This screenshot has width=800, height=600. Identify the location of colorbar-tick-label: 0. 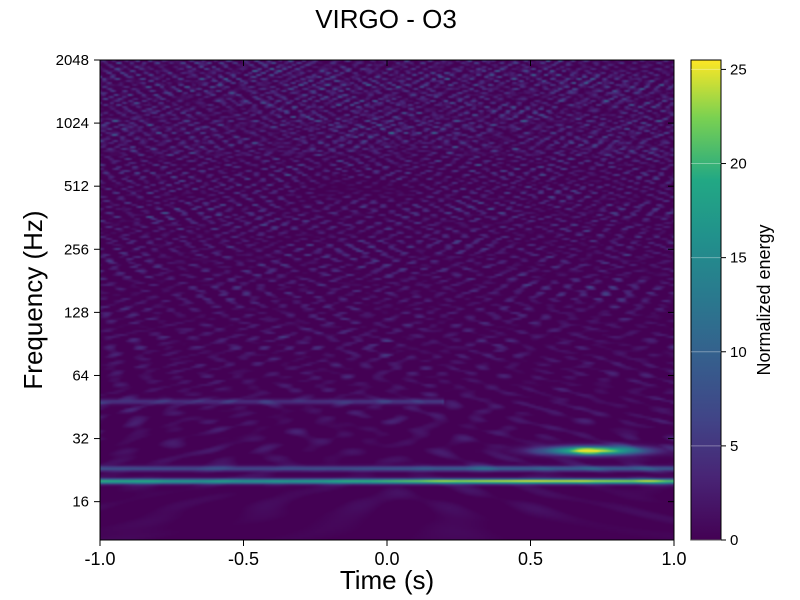
(734, 540).